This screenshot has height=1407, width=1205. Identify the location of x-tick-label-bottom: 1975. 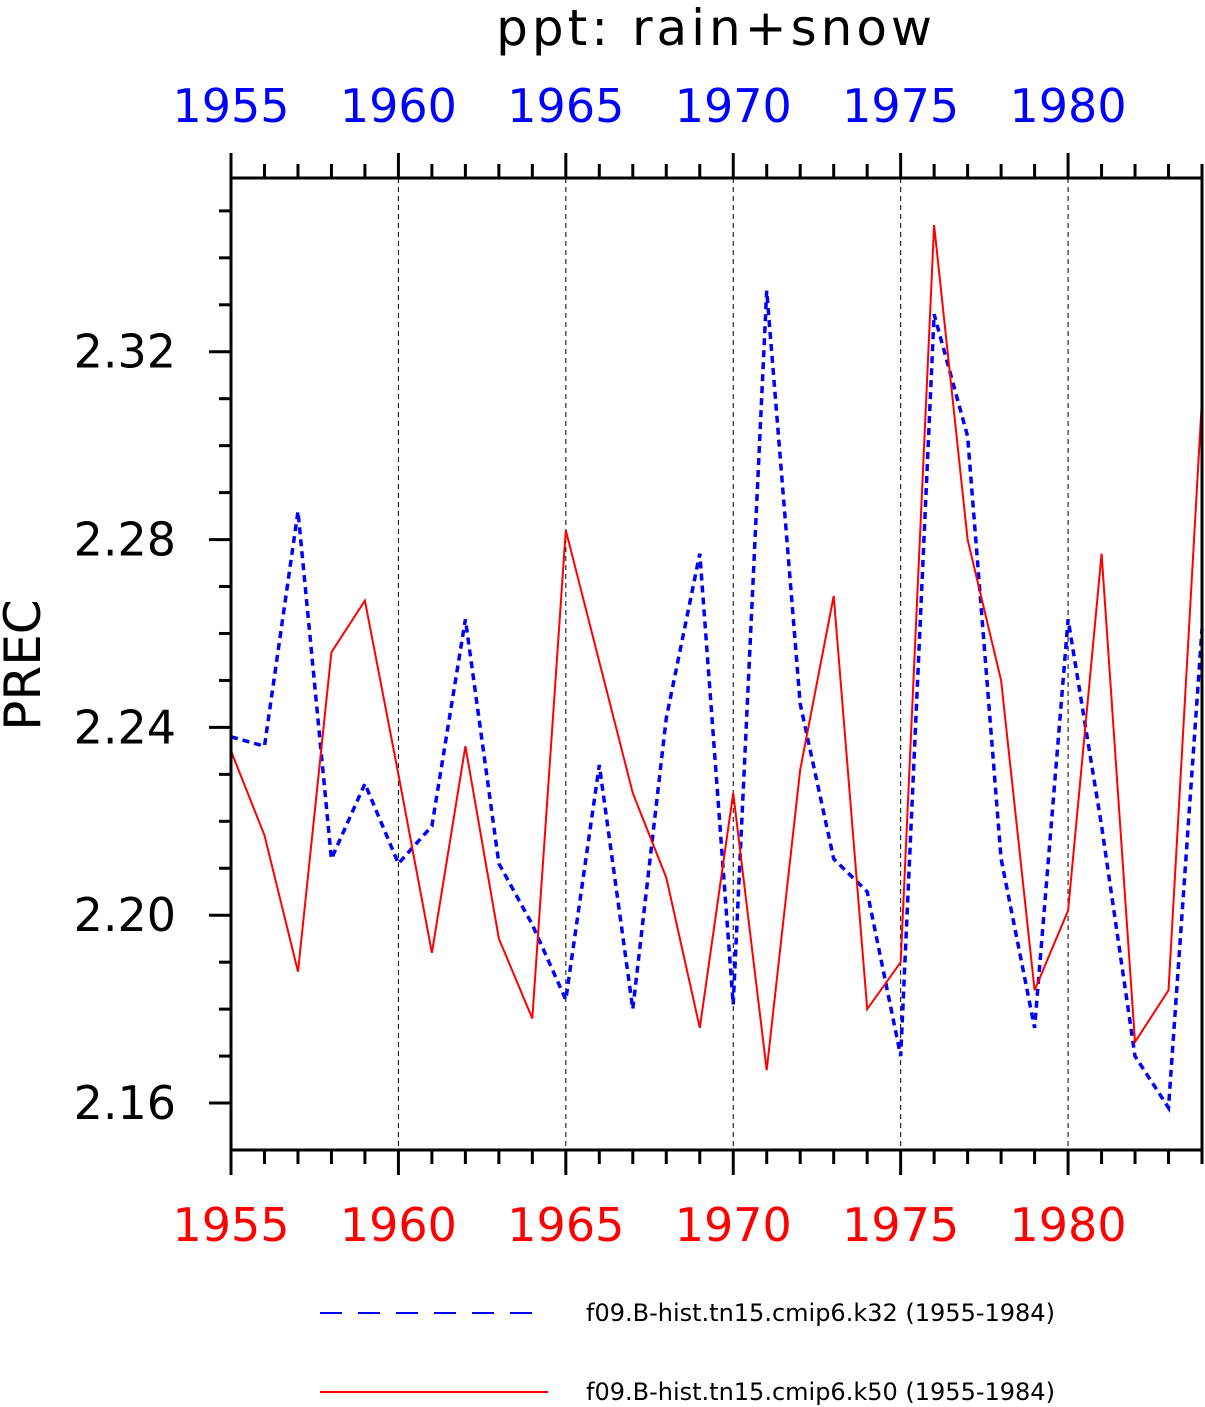
(900, 1225).